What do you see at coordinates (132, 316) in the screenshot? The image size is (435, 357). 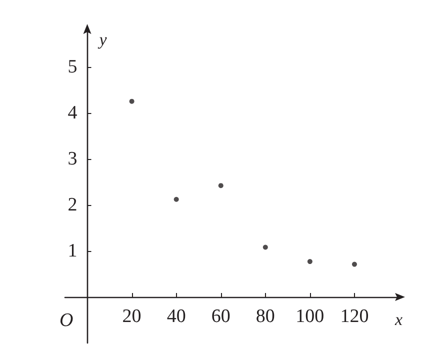 I see `x-tick-label: 20` at bounding box center [132, 316].